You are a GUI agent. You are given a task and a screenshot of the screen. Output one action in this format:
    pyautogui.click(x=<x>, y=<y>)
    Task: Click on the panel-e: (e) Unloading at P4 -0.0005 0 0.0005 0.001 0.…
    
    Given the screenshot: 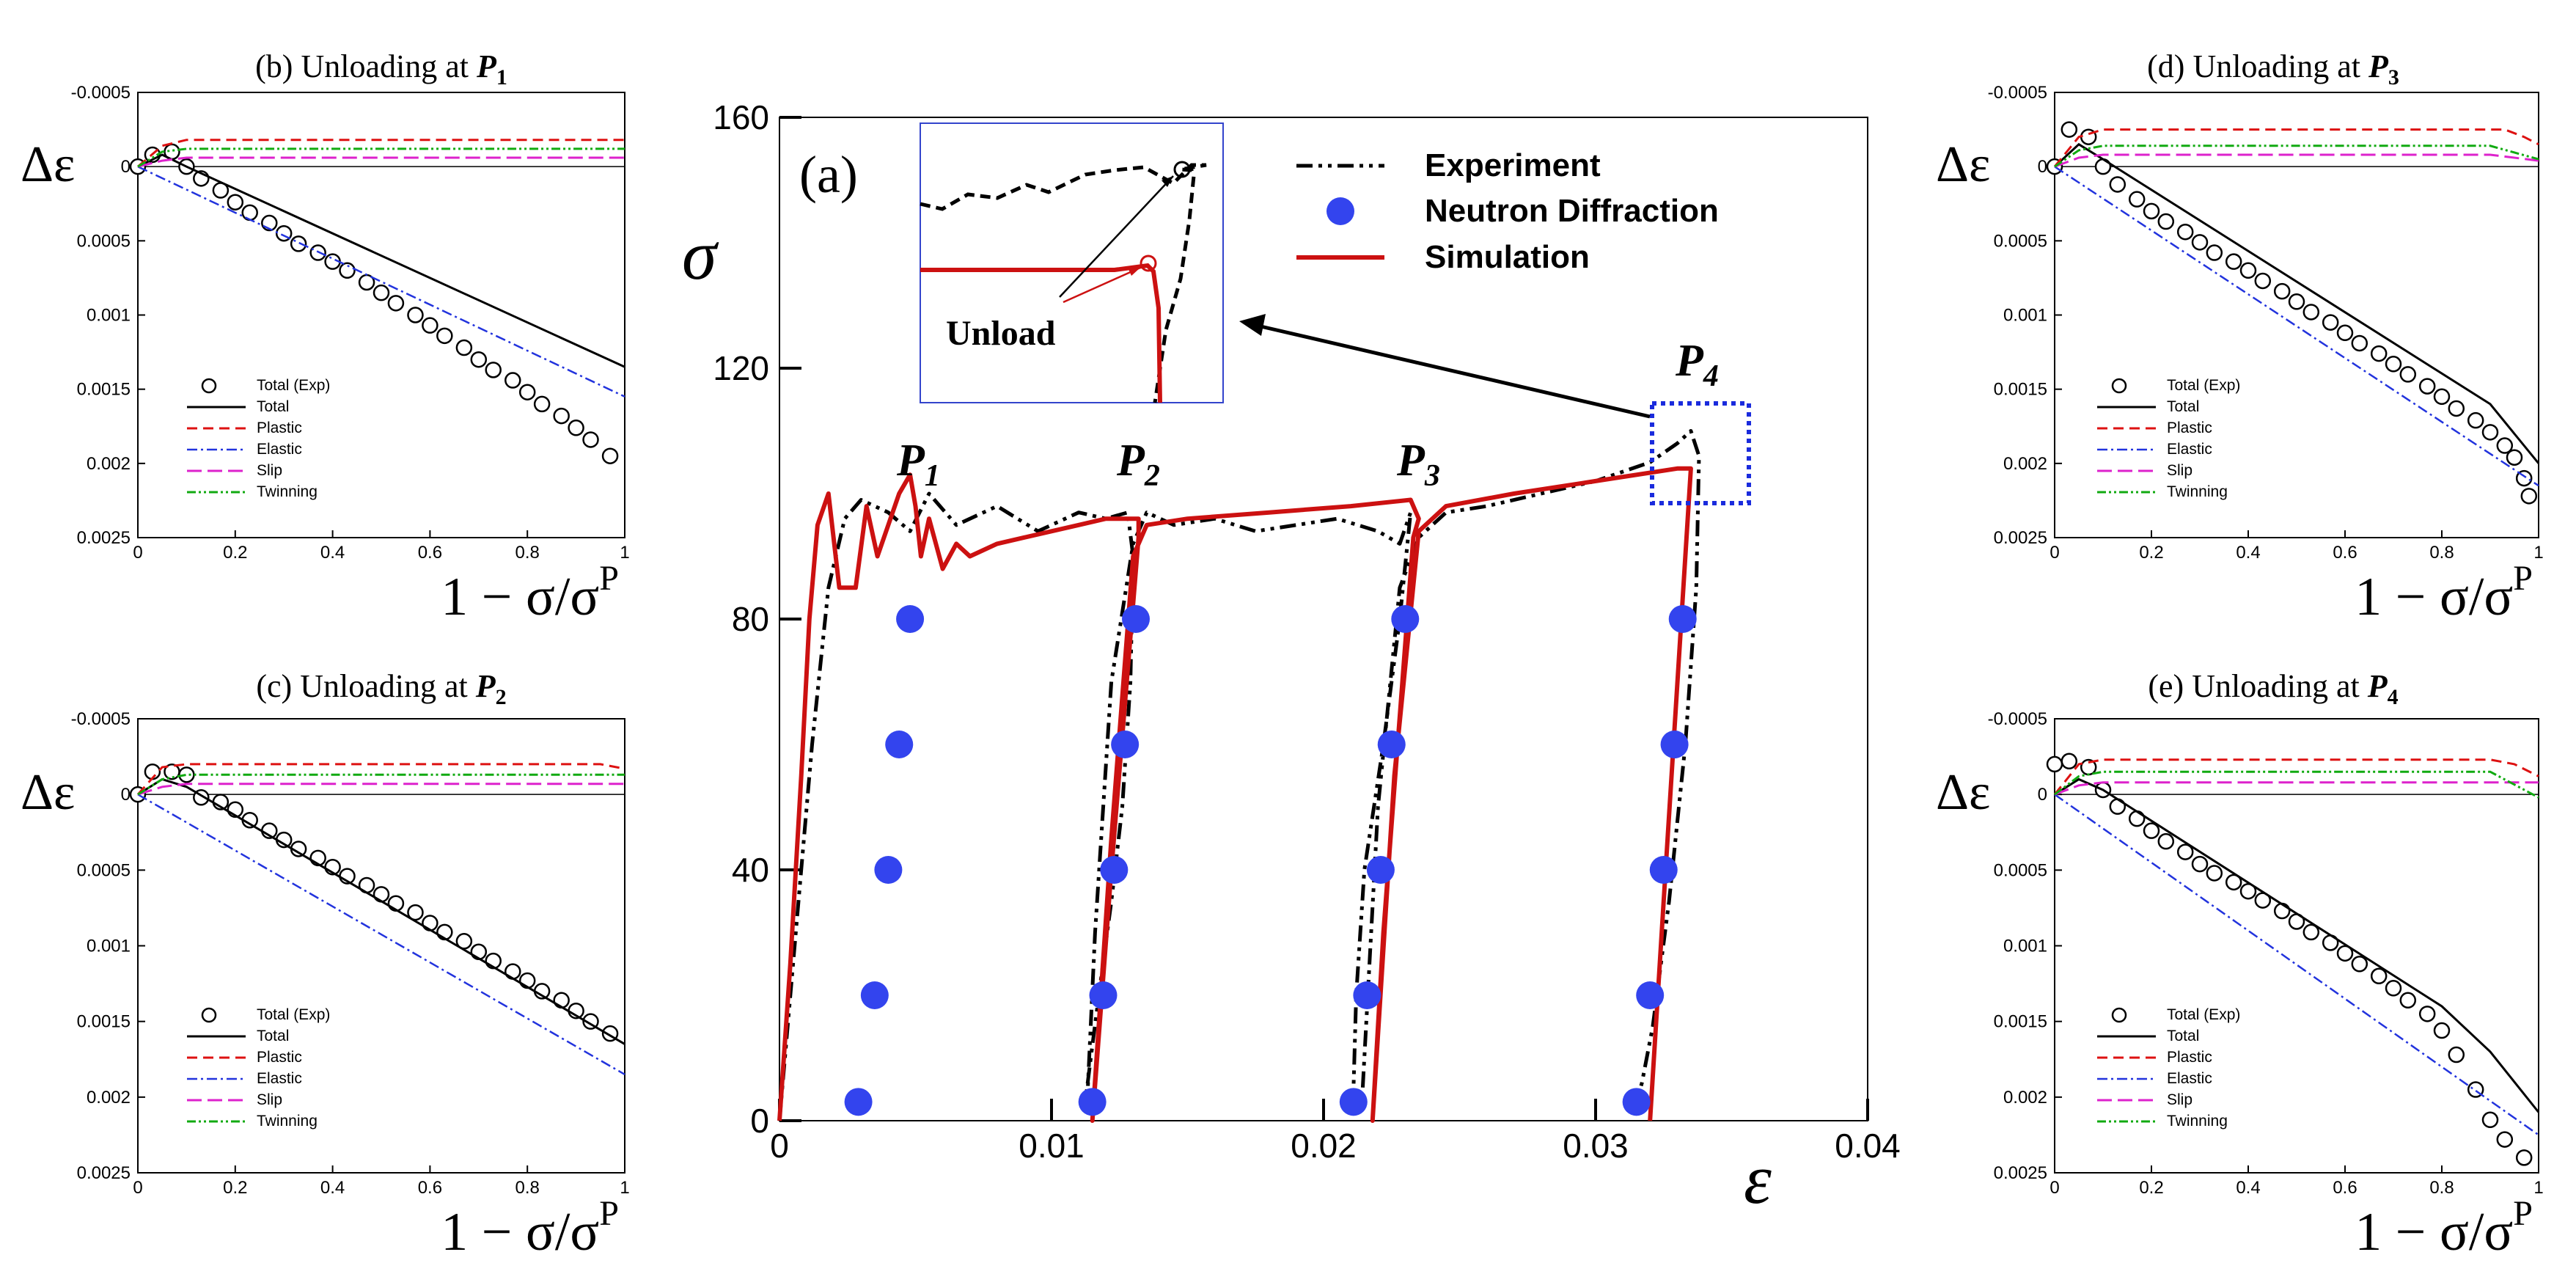 What is the action you would take?
    pyautogui.click(x=2240, y=965)
    